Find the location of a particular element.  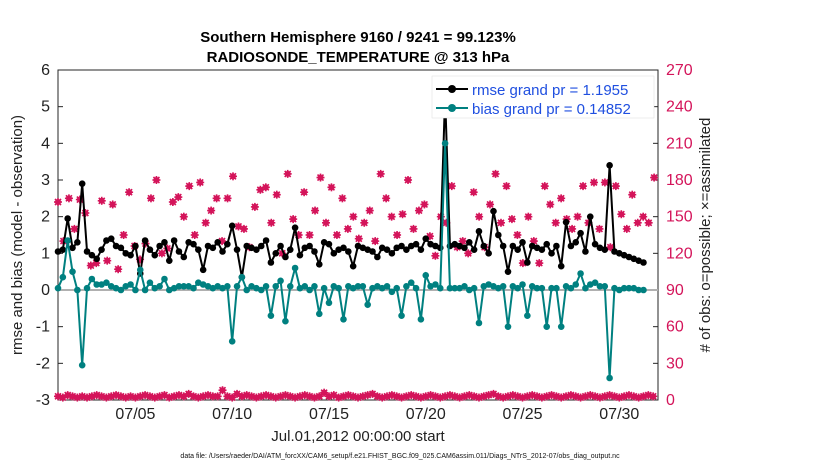

x-tick-label: 07/25 is located at coordinates (522, 414).